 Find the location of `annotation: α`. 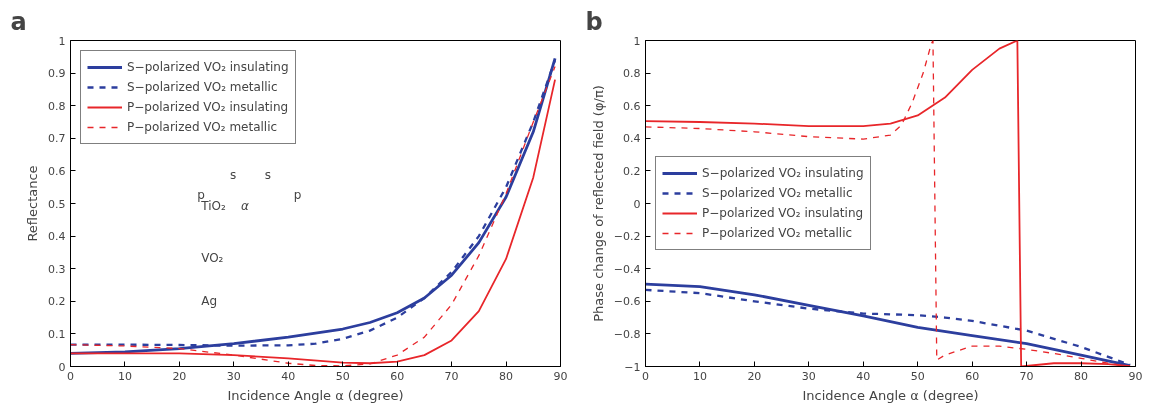

annotation: α is located at coordinates (244, 206).